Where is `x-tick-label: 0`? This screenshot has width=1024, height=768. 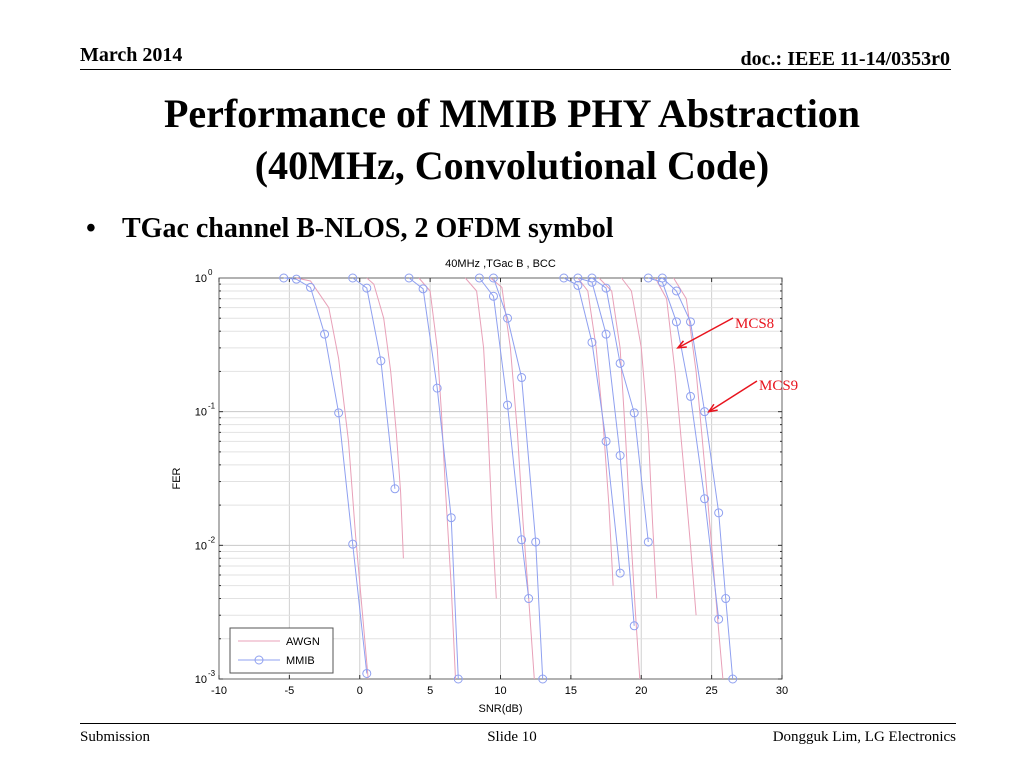
x-tick-label: 0 is located at coordinates (360, 691).